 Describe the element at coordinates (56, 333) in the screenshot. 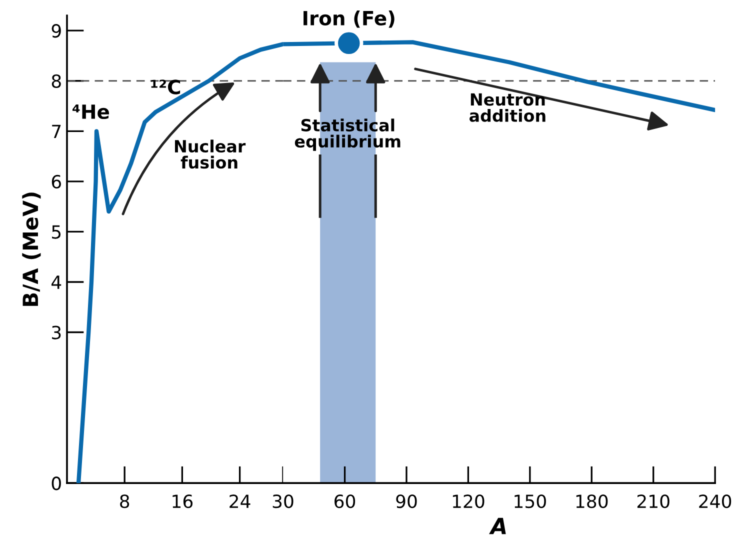

I see `y-tick-label: 3` at that location.